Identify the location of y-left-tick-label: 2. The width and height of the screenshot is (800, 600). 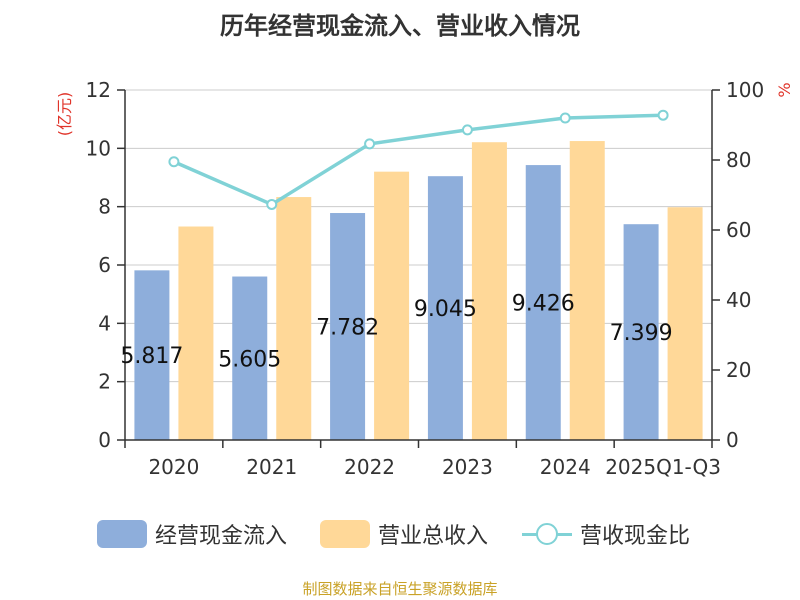
(104, 382).